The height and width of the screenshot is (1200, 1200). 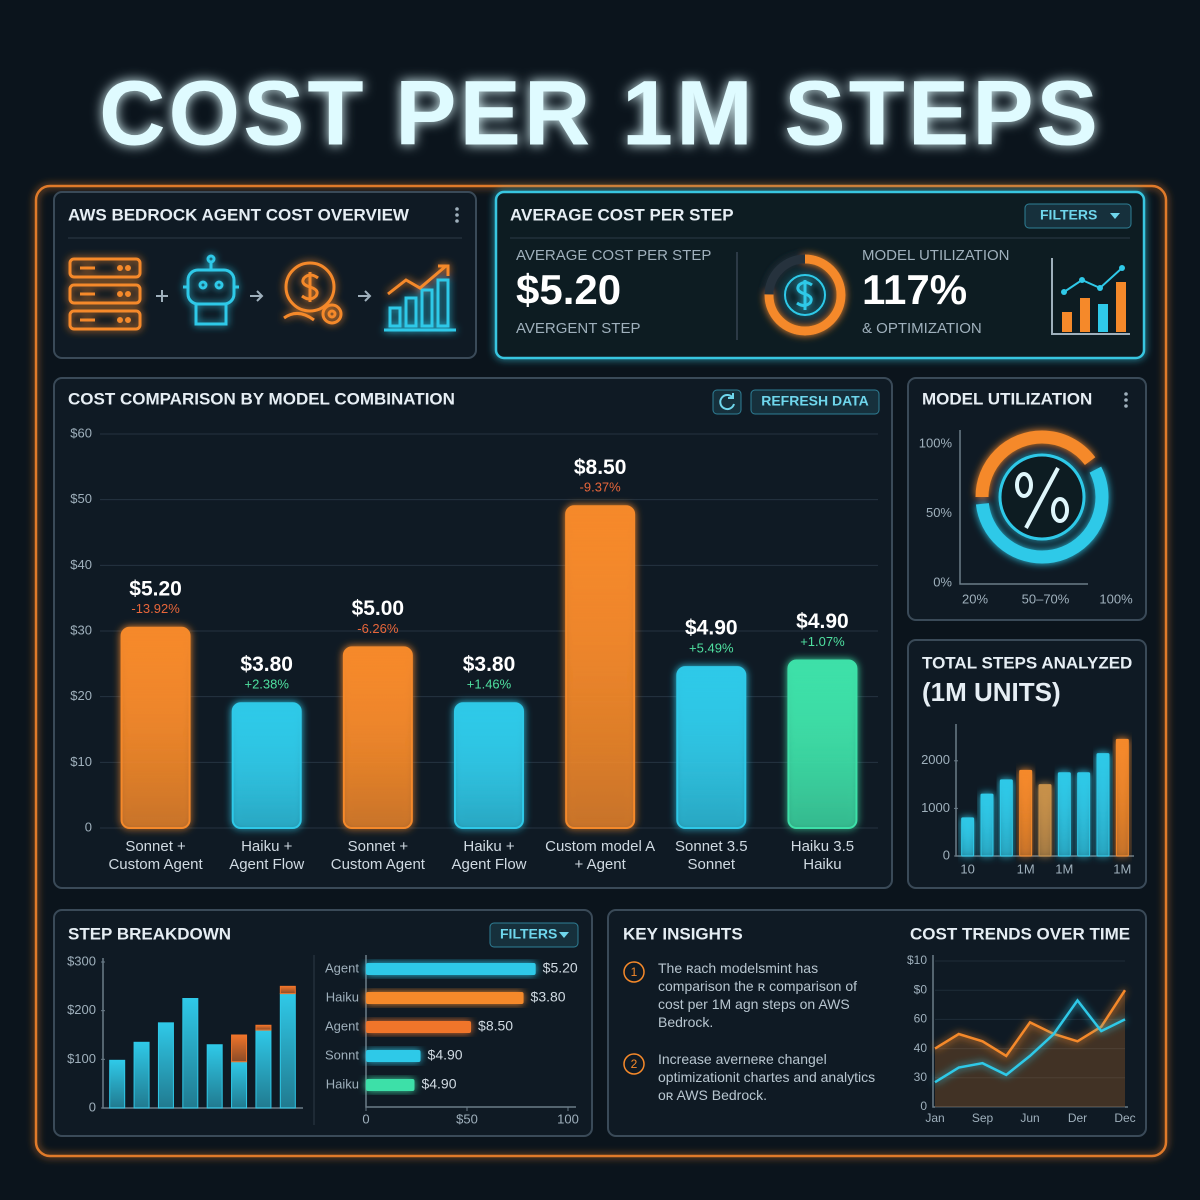 I want to click on refresh-icon-button, so click(x=727, y=402).